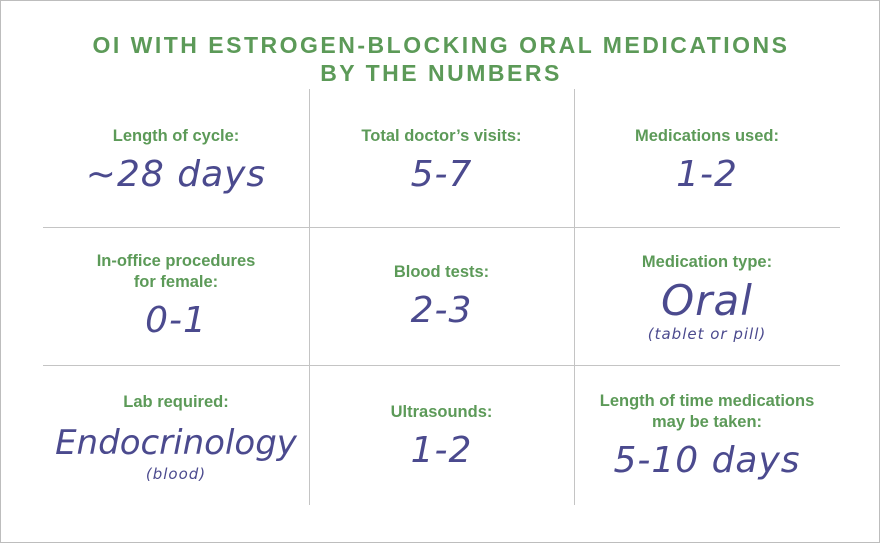 The width and height of the screenshot is (880, 543). I want to click on stat-value: 5-10 days, so click(707, 460).